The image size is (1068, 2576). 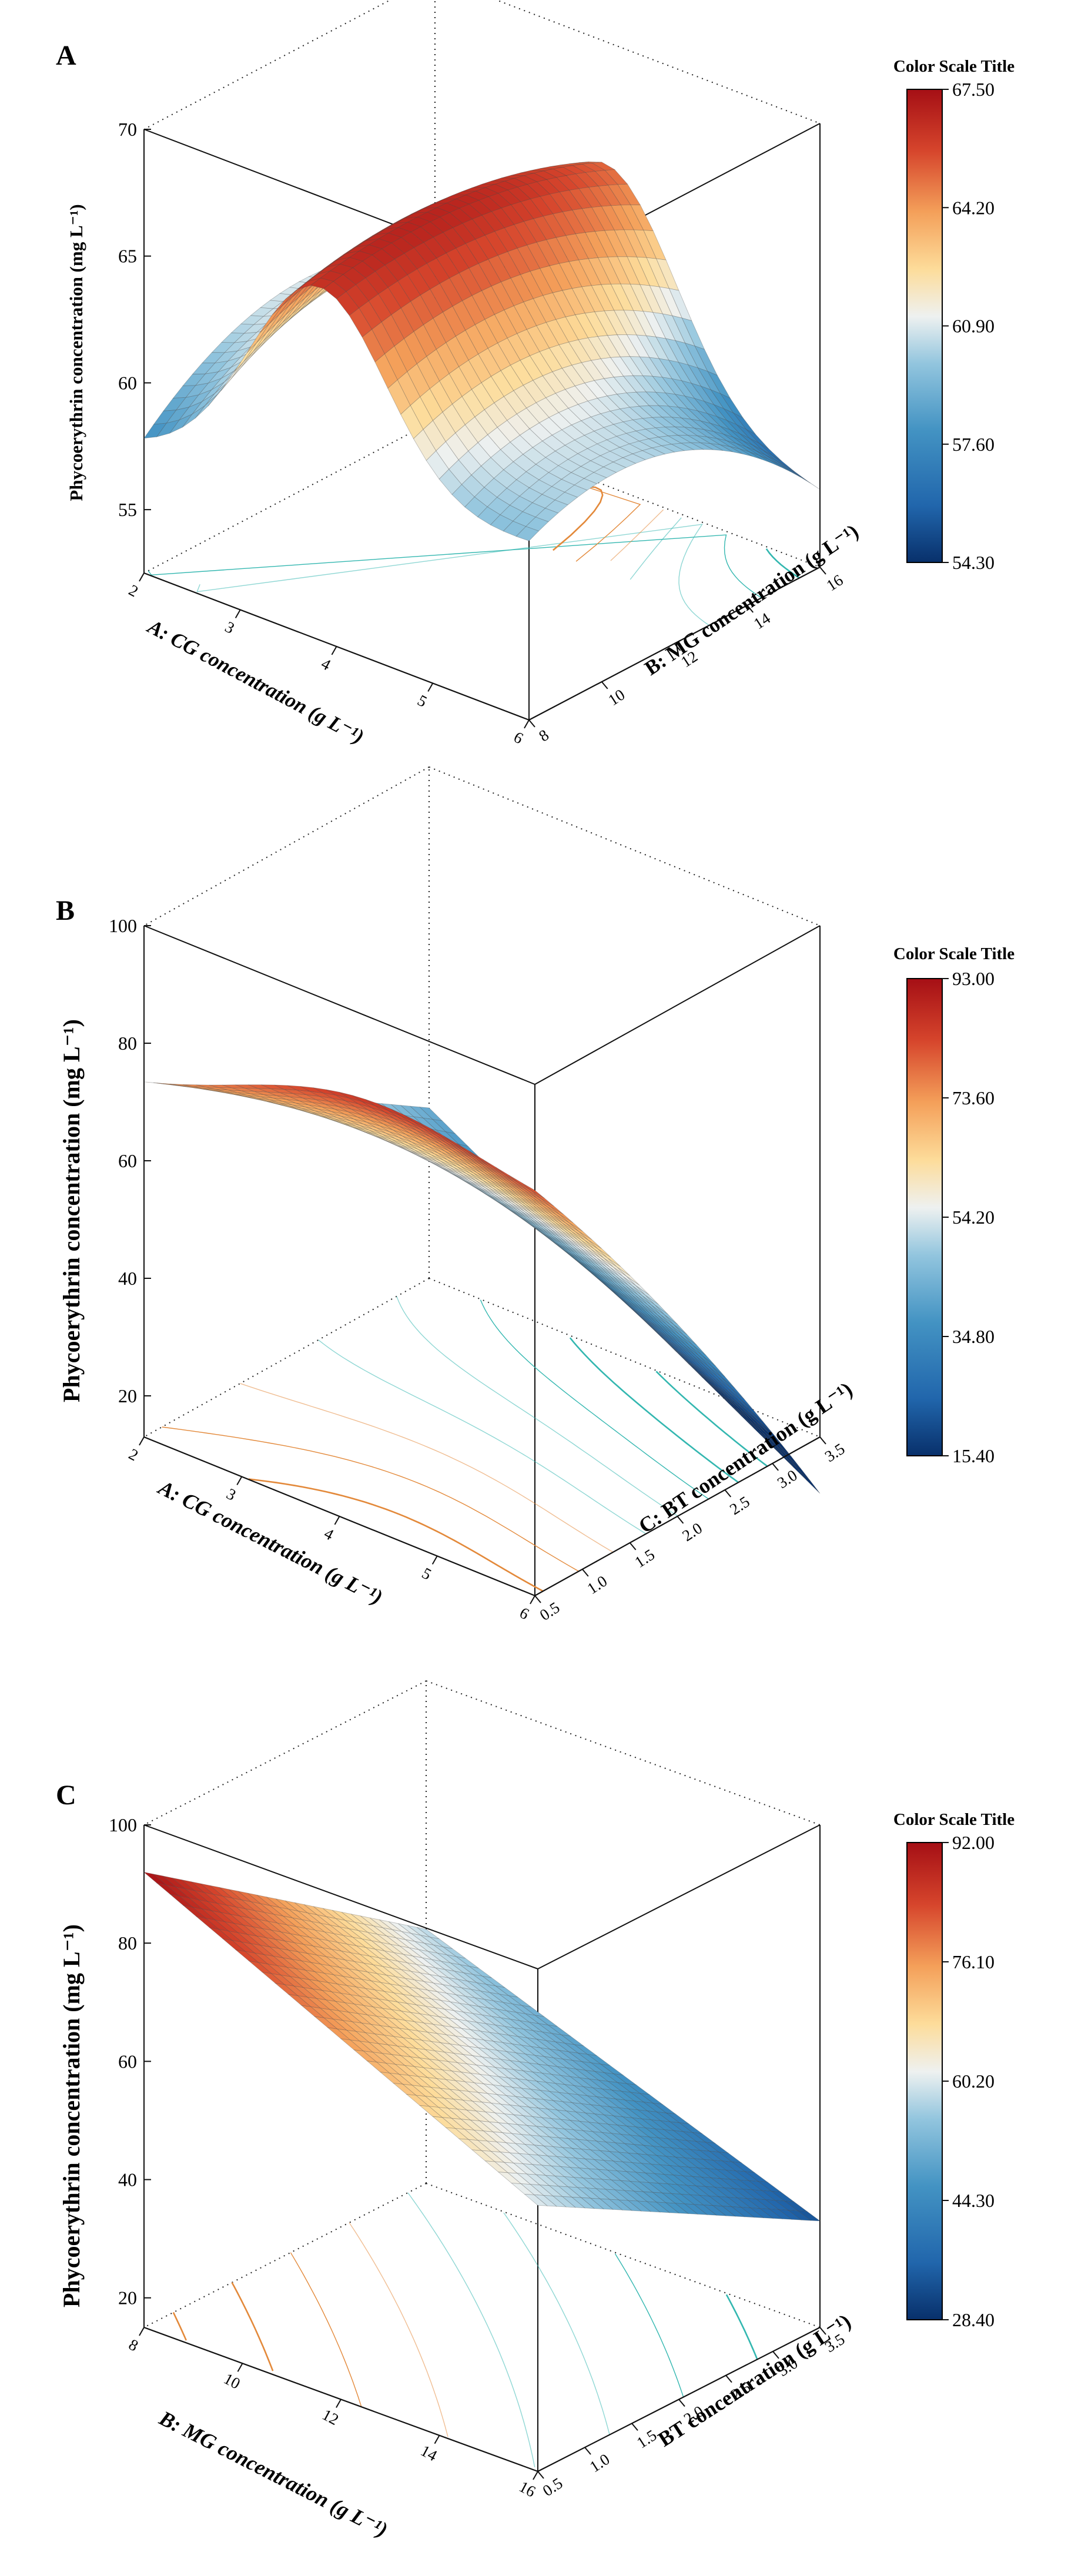 What do you see at coordinates (527, 2488) in the screenshot?
I see `x-tick-label: 16` at bounding box center [527, 2488].